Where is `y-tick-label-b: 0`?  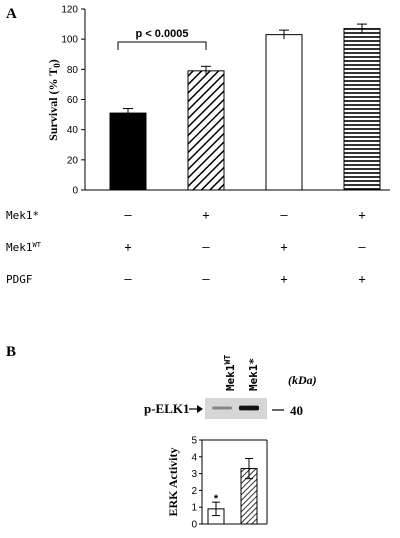 y-tick-label-b: 0 is located at coordinates (194, 525).